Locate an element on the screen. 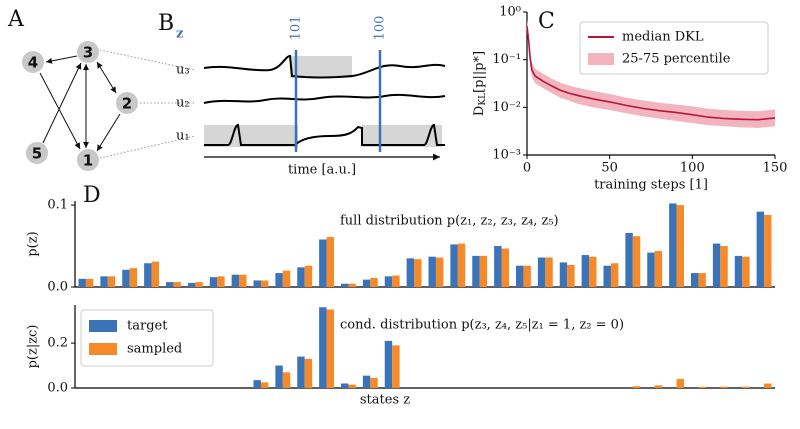  node is located at coordinates (33, 62).